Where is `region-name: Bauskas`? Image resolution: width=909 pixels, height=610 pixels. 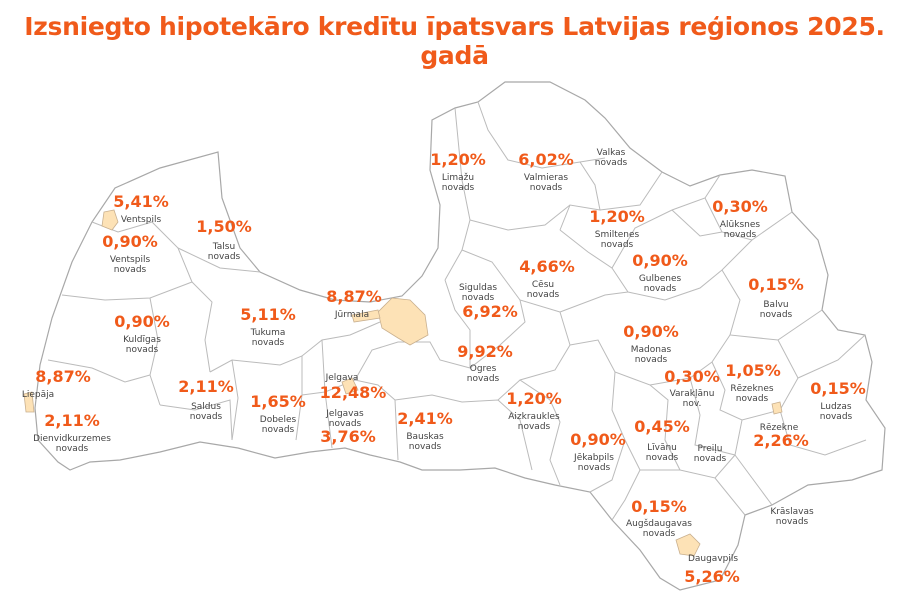 region-name: Bauskas is located at coordinates (425, 437).